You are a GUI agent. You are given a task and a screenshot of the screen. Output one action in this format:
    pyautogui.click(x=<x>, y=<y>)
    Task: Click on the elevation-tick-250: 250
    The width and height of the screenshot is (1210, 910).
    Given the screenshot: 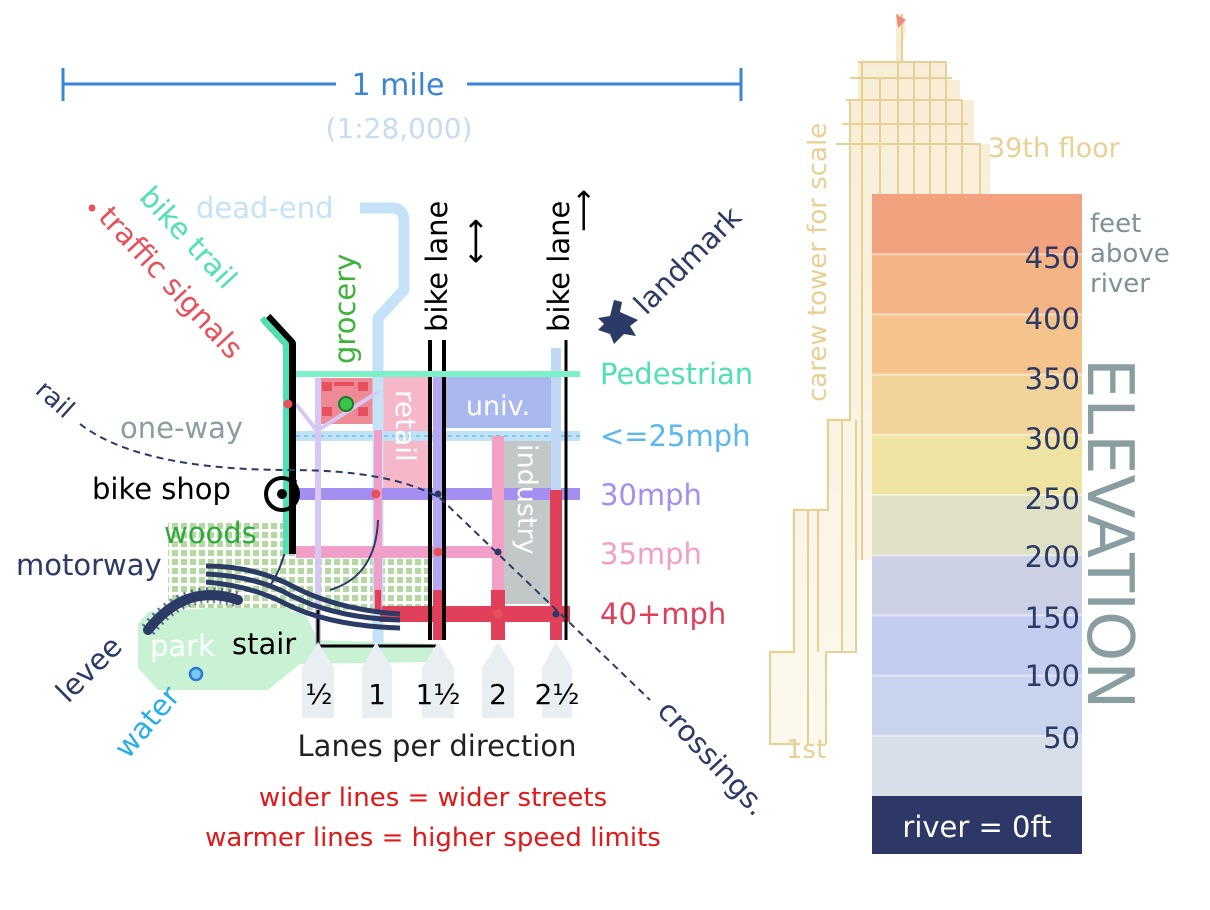 What is the action you would take?
    pyautogui.click(x=1052, y=499)
    